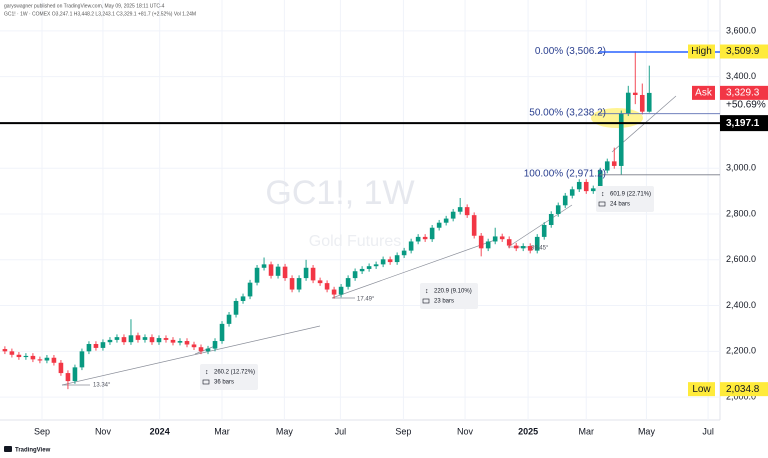 This screenshot has width=768, height=458. What do you see at coordinates (741, 213) in the screenshot?
I see `y-tick-label: 2,800.0` at bounding box center [741, 213].